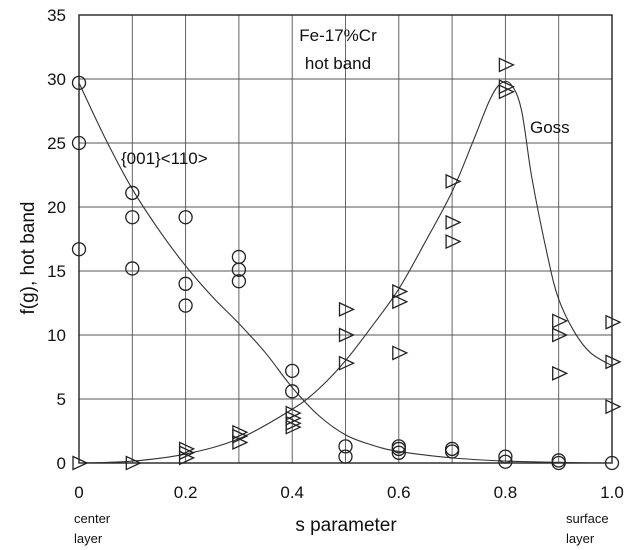  Describe the element at coordinates (56, 79) in the screenshot. I see `y-tick-label: 30` at that location.